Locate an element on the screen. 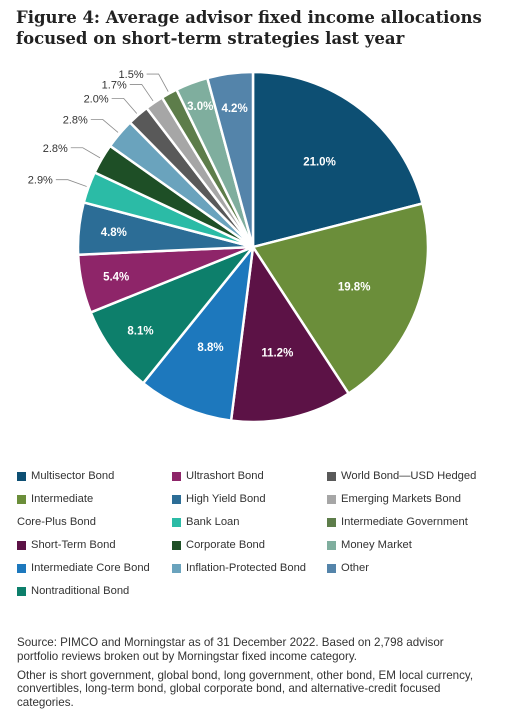 Image resolution: width=525 pixels, height=728 pixels. legend-label: Nontraditional Bond is located at coordinates (80, 591).